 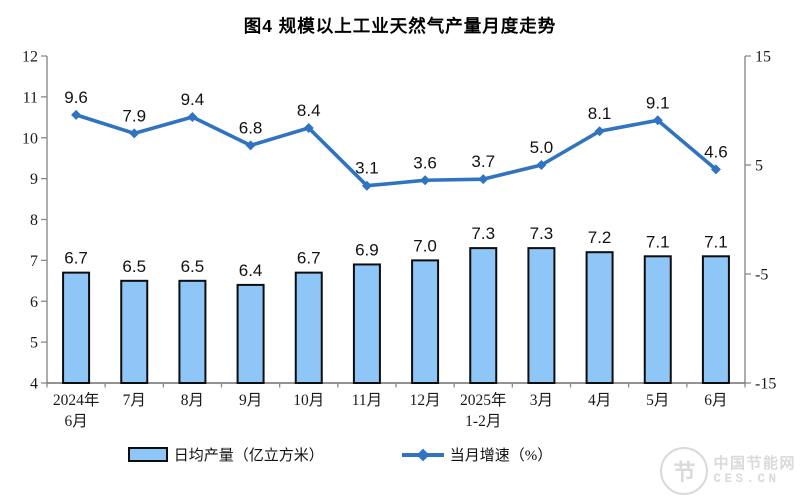 I want to click on x-axis-category-label: 7月, so click(x=134, y=400).